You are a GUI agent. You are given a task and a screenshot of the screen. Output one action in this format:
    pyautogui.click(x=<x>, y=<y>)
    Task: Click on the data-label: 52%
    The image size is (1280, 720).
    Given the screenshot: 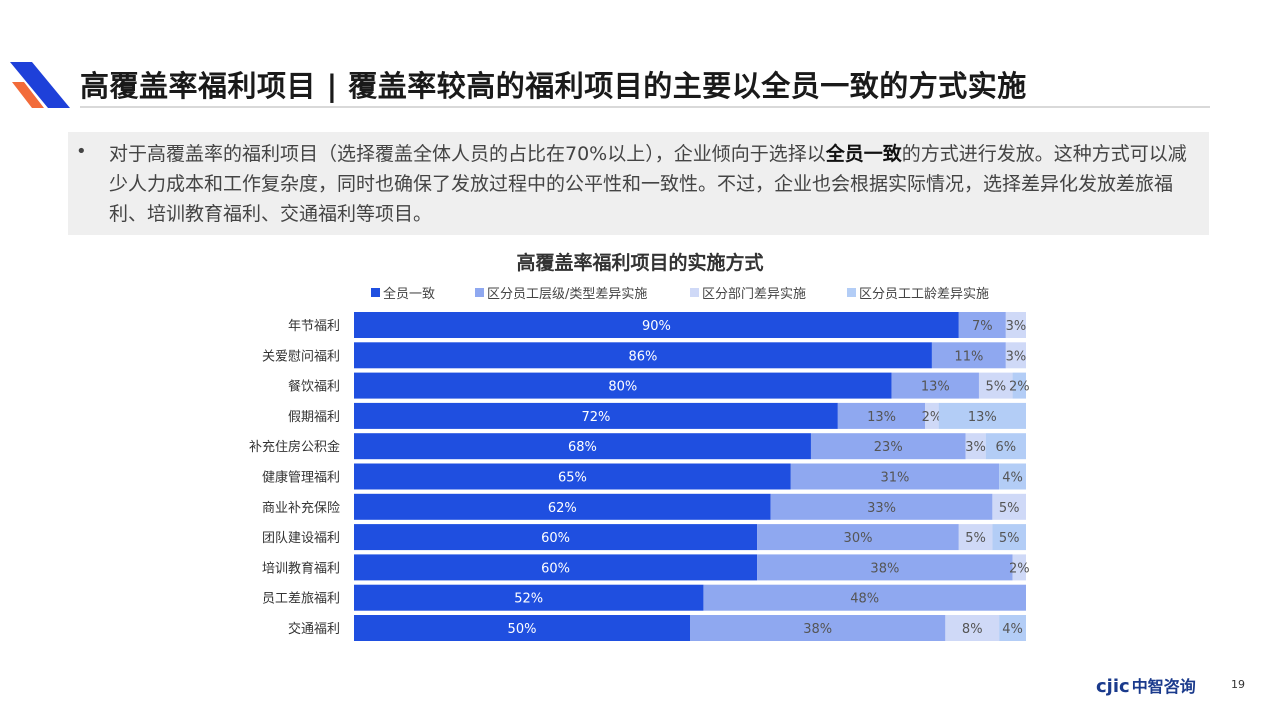 What is the action you would take?
    pyautogui.click(x=528, y=599)
    